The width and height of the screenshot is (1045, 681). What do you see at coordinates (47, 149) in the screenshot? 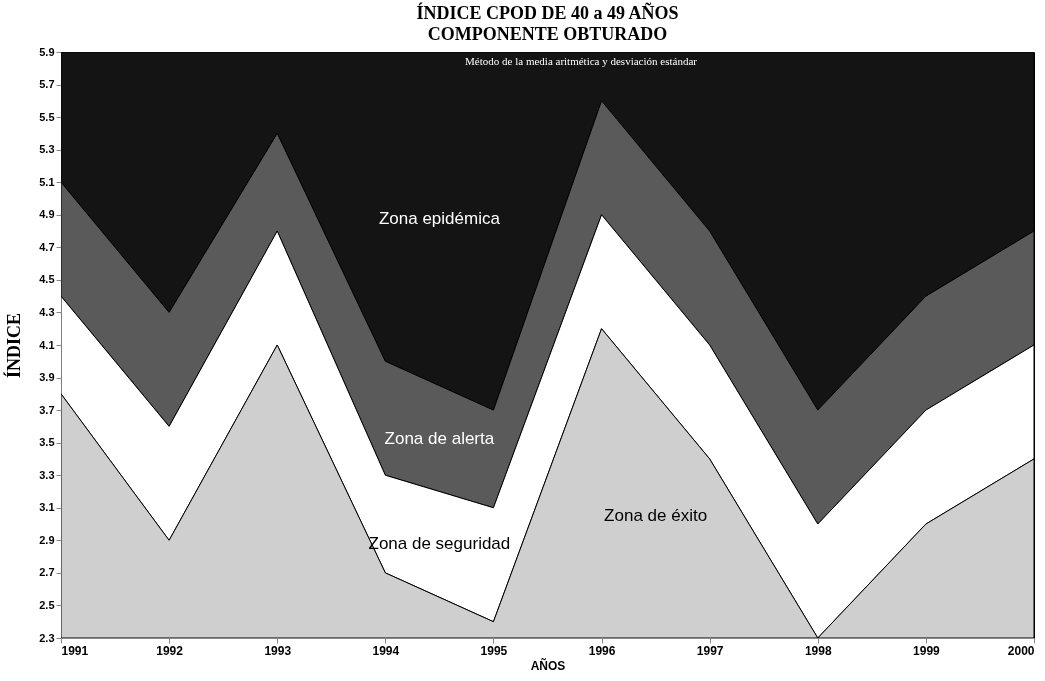
I see `y-tick-label: 5.3` at bounding box center [47, 149].